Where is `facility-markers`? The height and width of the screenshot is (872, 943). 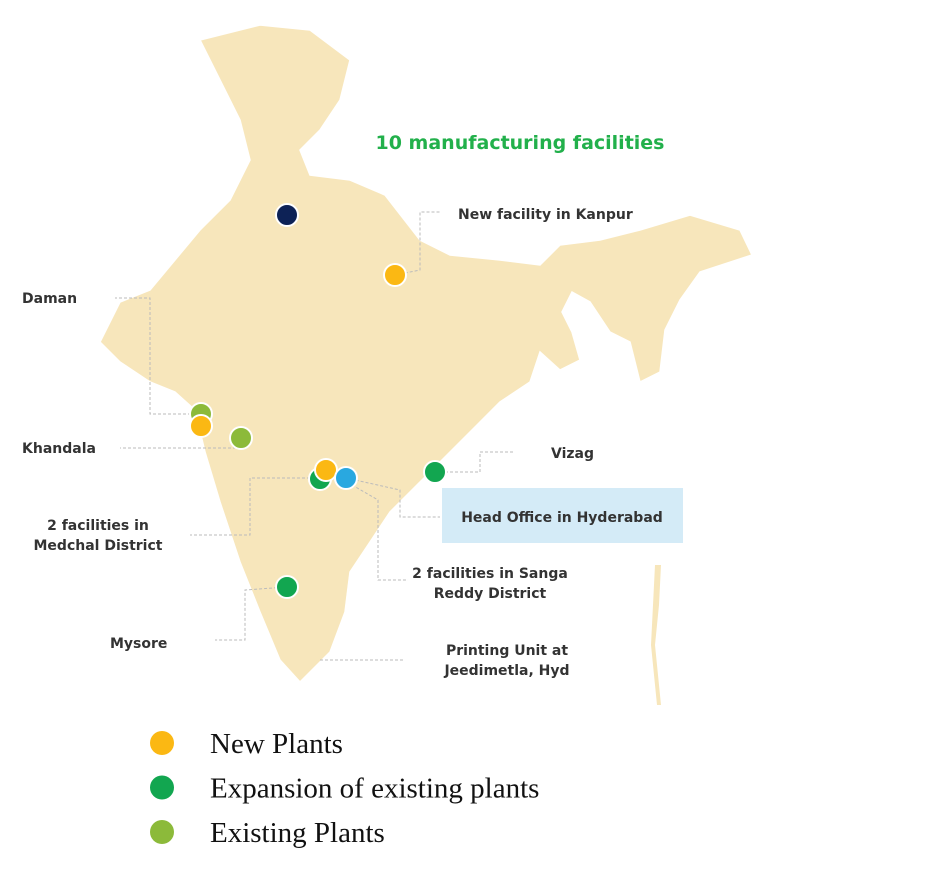 facility-markers is located at coordinates (318, 401).